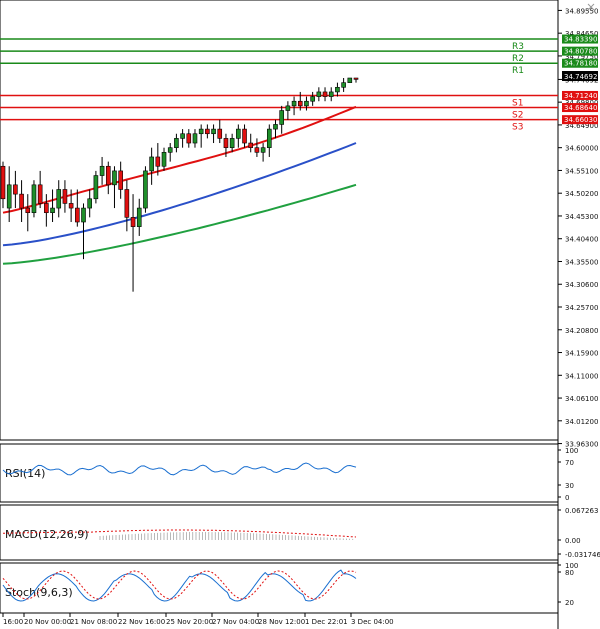 The image size is (600, 629). I want to click on stoch-k-line, so click(179, 585).